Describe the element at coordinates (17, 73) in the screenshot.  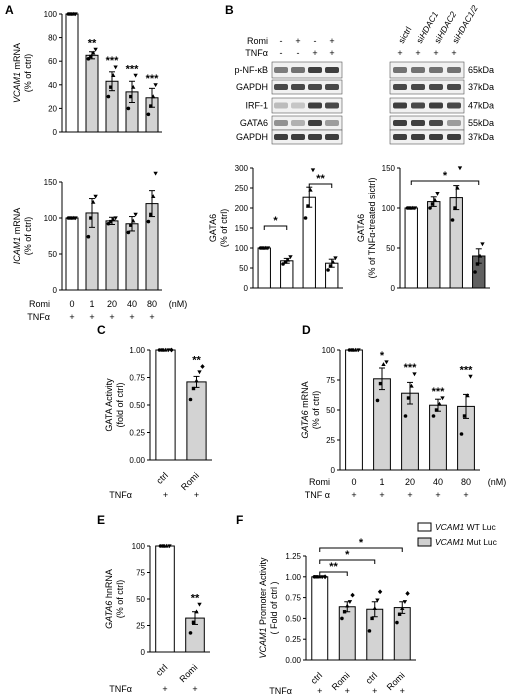
I see `y-axis-label: VCAM1 mRNA` at that location.